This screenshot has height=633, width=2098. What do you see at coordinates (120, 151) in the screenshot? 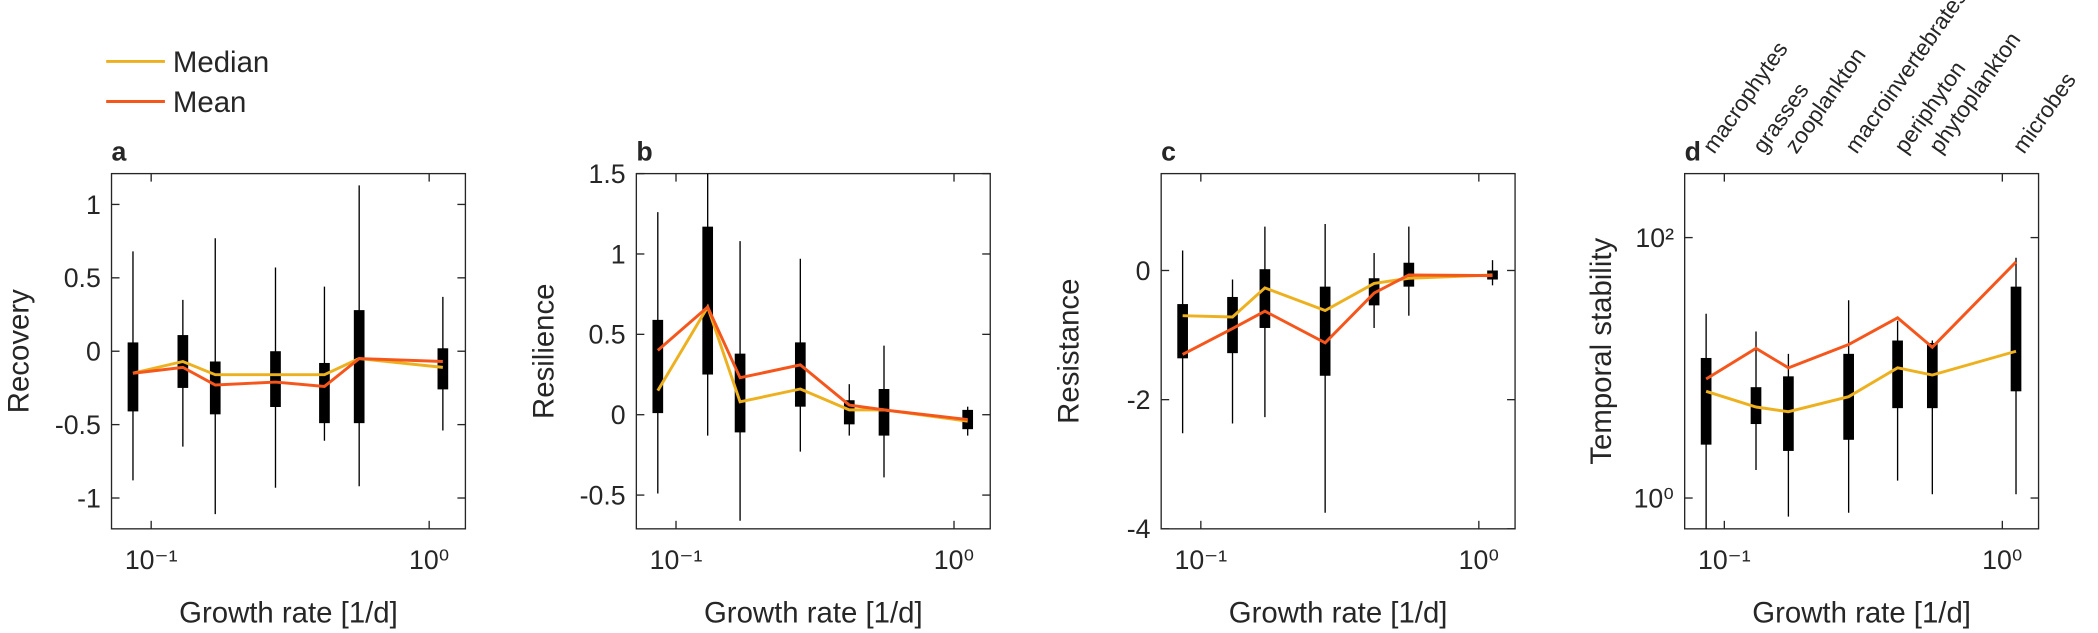
I see `panel-label: a` at bounding box center [120, 151].